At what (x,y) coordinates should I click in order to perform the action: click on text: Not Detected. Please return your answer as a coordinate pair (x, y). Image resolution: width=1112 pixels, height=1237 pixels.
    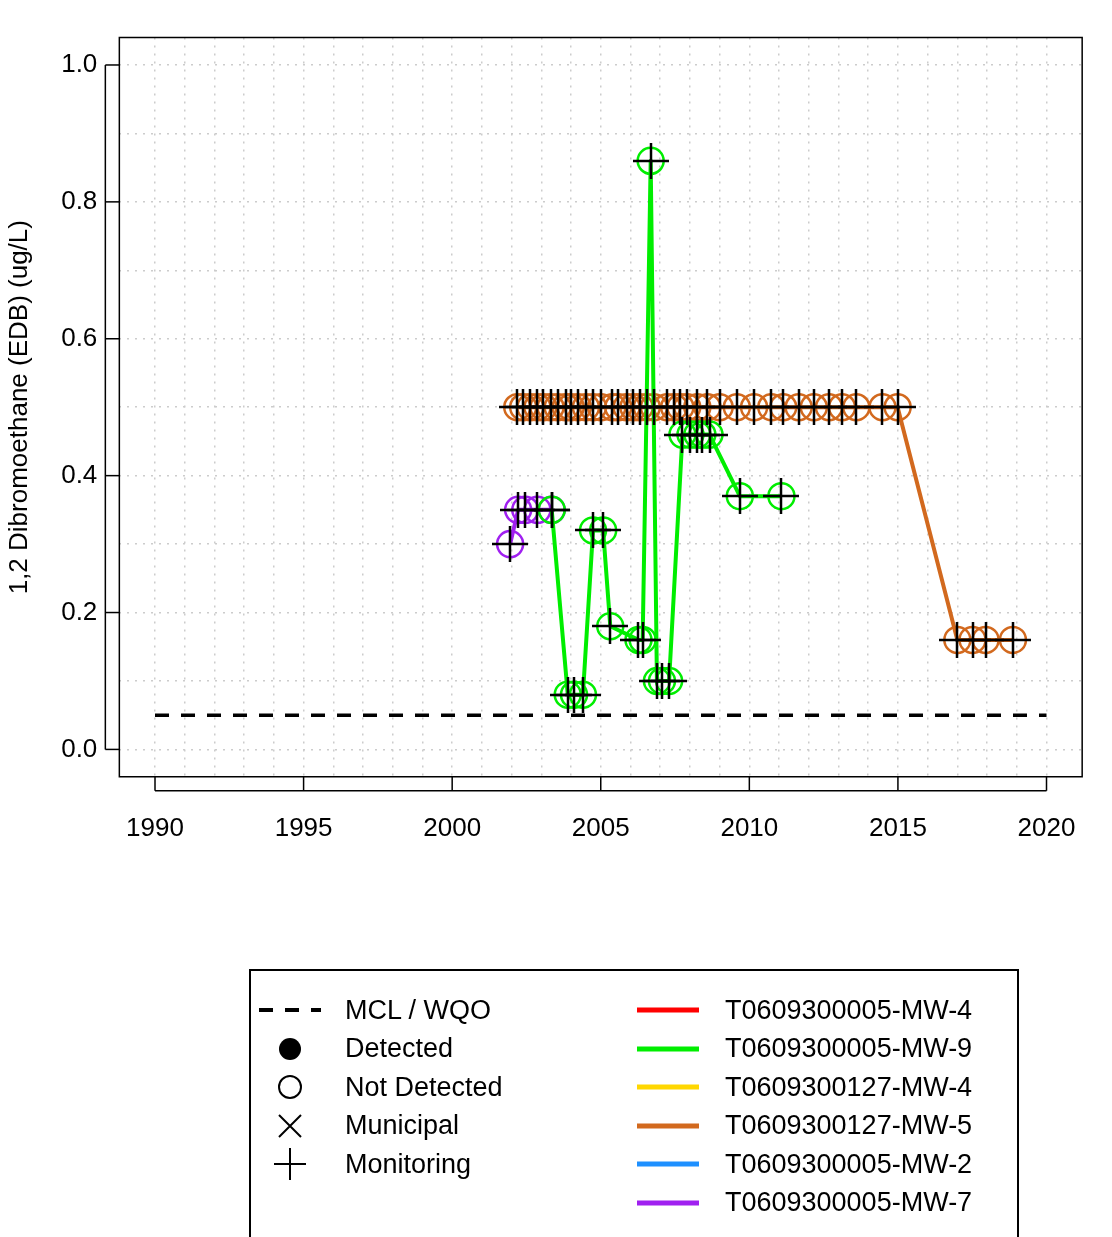
    Looking at the image, I should click on (424, 1087).